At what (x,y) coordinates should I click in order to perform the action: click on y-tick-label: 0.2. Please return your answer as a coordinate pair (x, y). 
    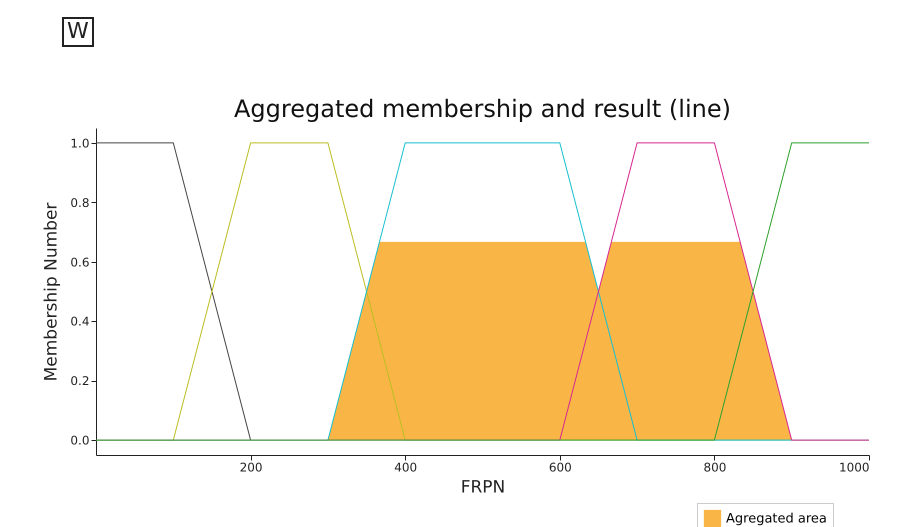
    Looking at the image, I should click on (80, 381).